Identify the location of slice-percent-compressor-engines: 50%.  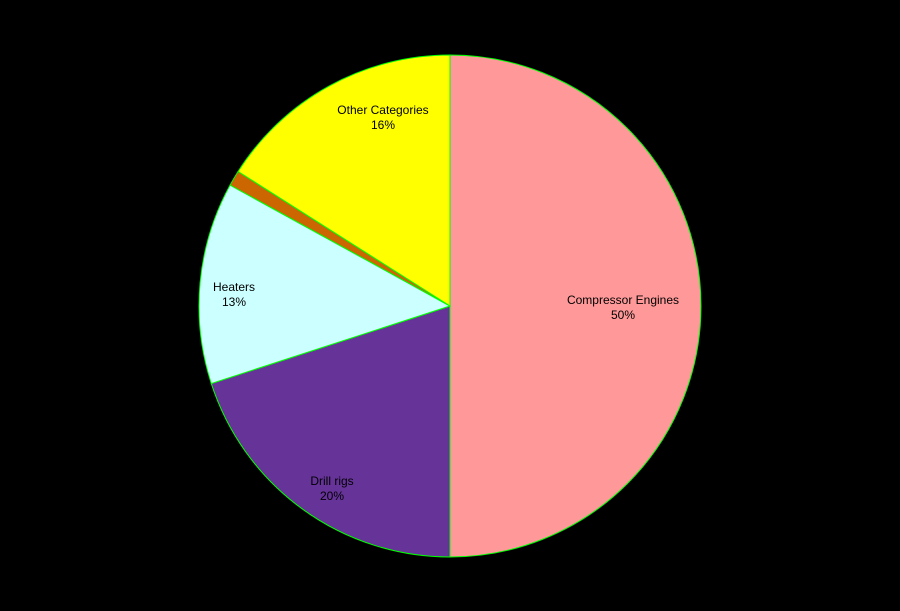
(623, 315).